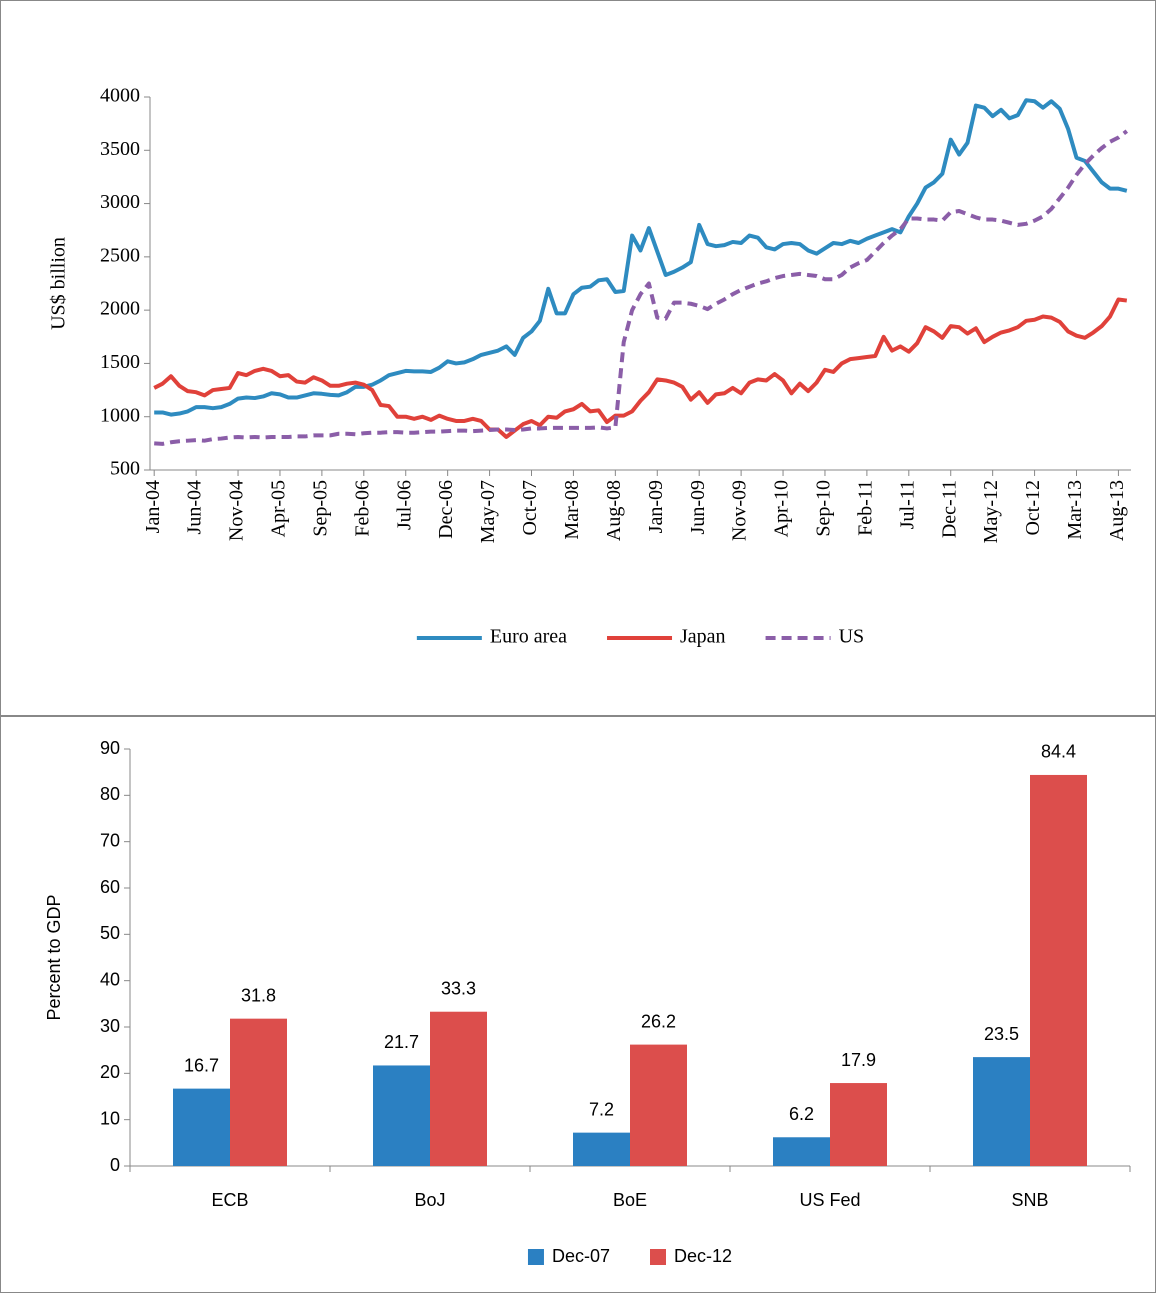  I want to click on x-tick-label: May-07, so click(488, 511).